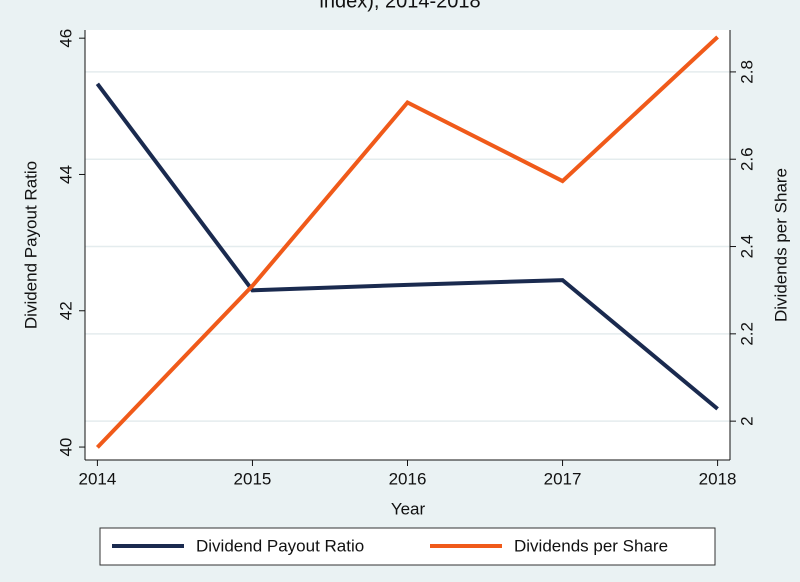 The height and width of the screenshot is (582, 800). Describe the element at coordinates (30, 245) in the screenshot. I see `y-axis-label: Dividend Payout Ratio` at that location.